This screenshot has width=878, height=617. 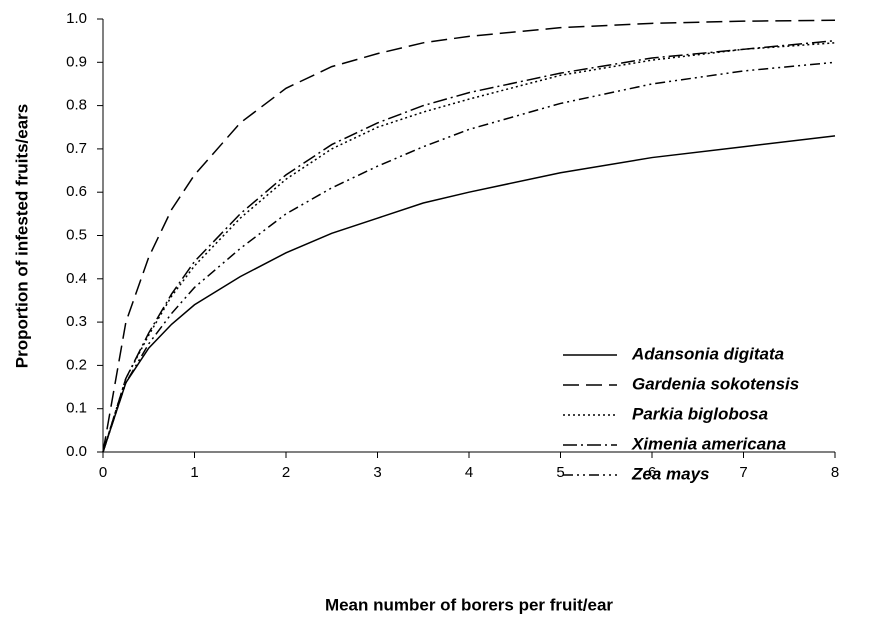 What do you see at coordinates (670, 473) in the screenshot?
I see `legend-label: Zea mays` at bounding box center [670, 473].